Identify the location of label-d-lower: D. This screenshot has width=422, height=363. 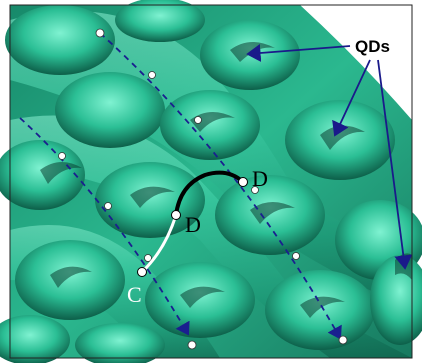
(193, 224).